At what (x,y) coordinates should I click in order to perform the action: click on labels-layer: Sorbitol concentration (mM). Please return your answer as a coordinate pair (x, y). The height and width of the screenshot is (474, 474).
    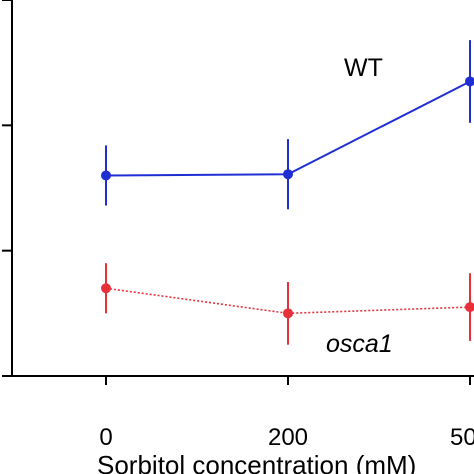
    Looking at the image, I should click on (256, 462).